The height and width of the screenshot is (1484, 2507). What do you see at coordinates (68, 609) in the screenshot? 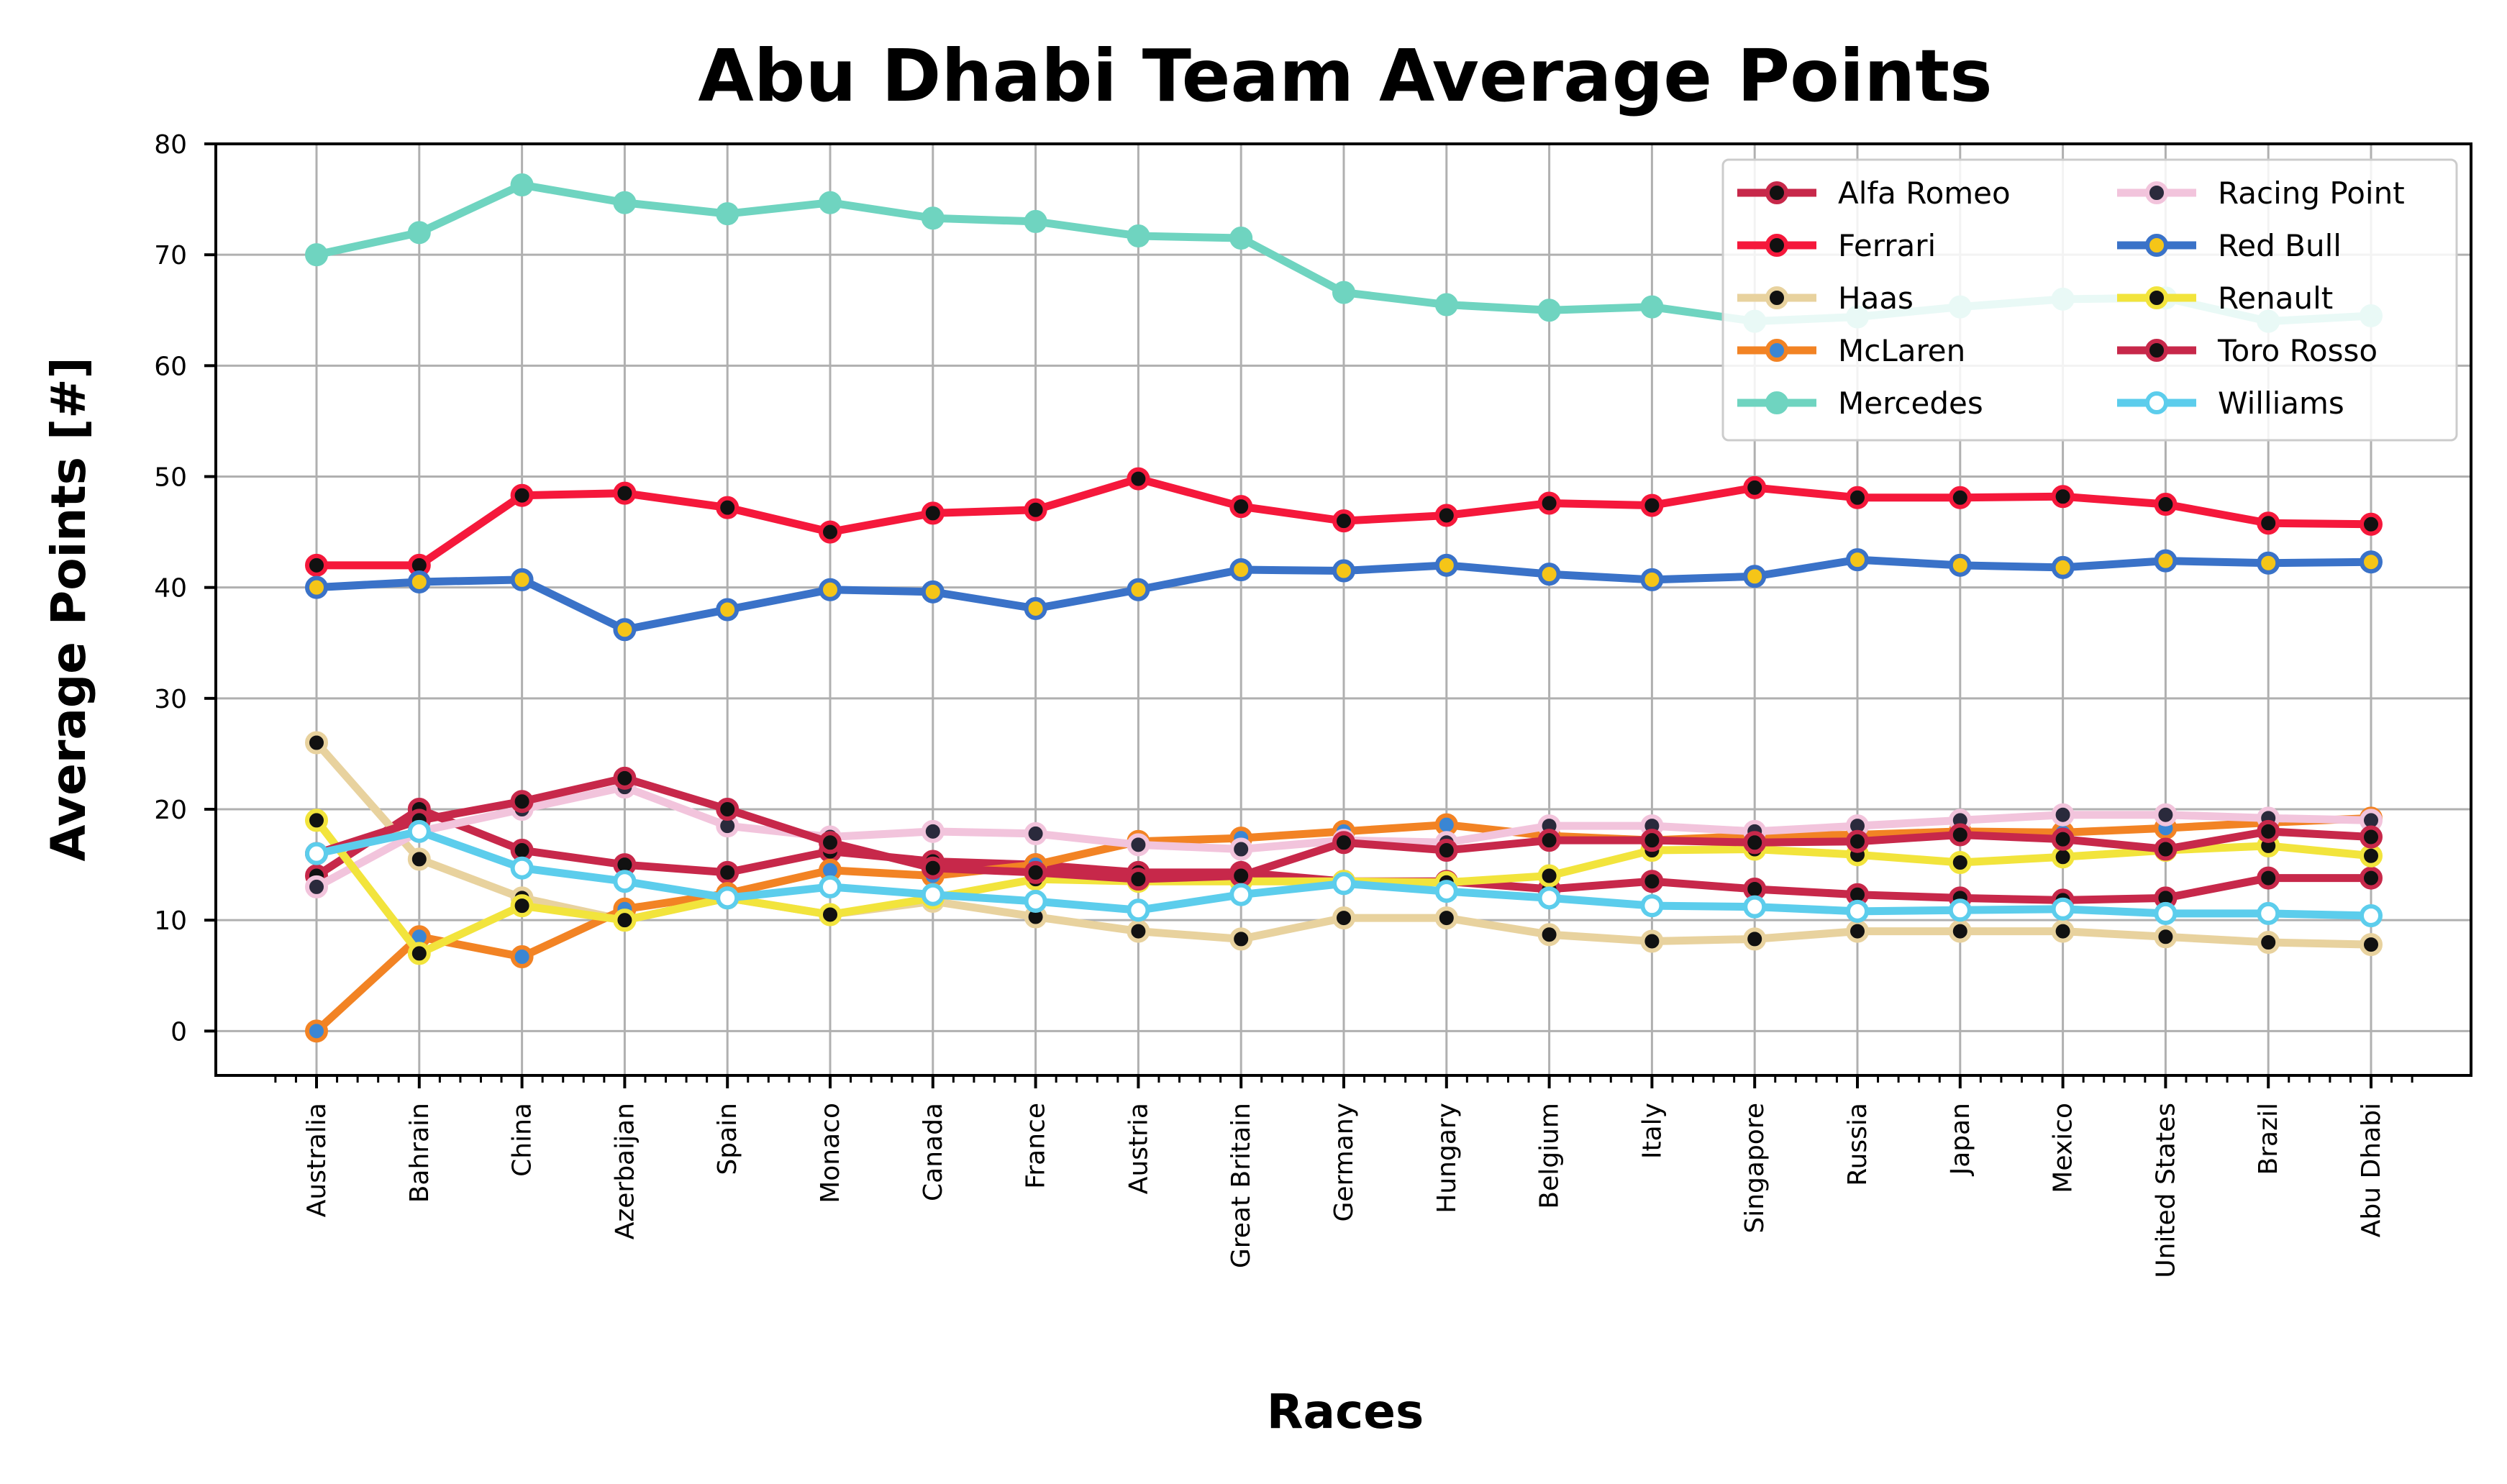
I see `y-axis-label: Average Points [#]` at bounding box center [68, 609].